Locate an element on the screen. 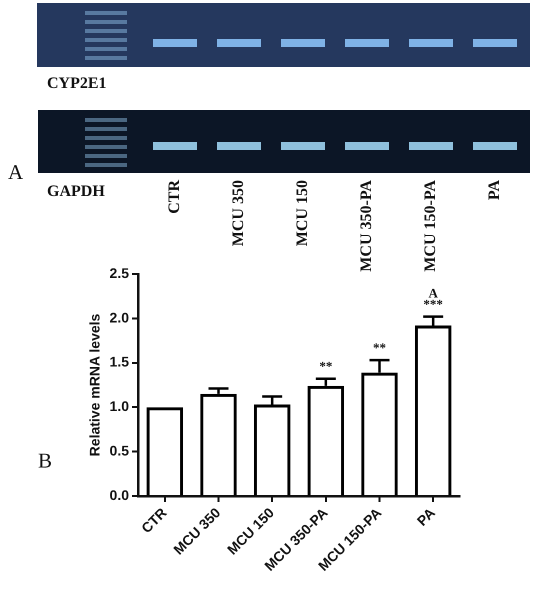 Image resolution: width=537 pixels, height=591 pixels. x-tick-label: PA is located at coordinates (426, 516).